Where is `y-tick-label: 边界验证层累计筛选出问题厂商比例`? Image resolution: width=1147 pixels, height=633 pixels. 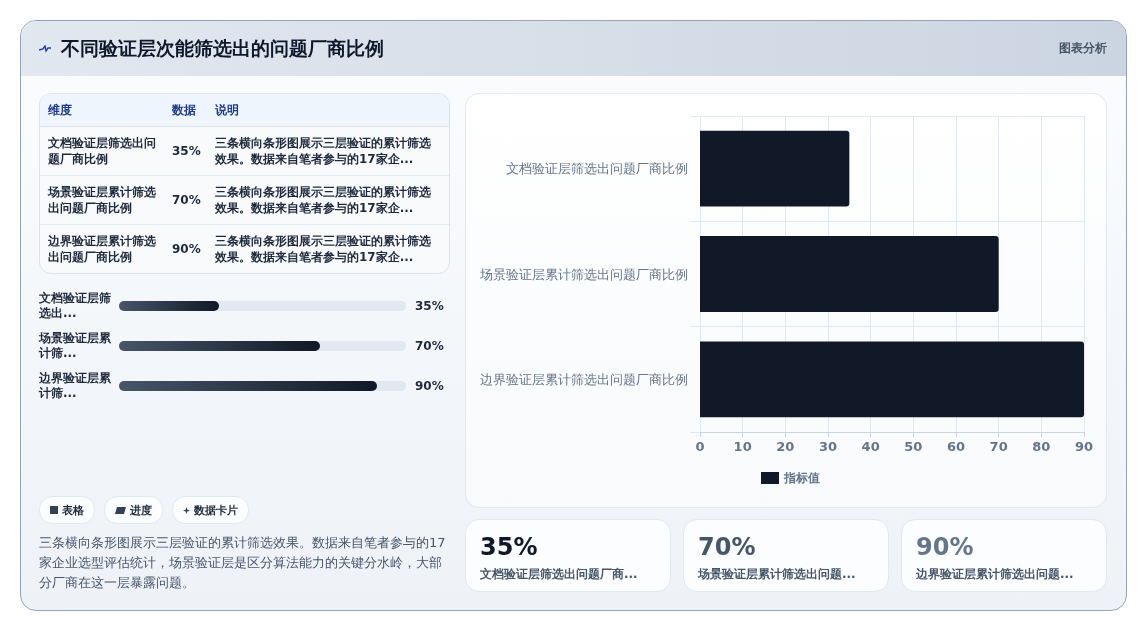
y-tick-label: 边界验证层累计筛选出问题厂商比例 is located at coordinates (584, 379).